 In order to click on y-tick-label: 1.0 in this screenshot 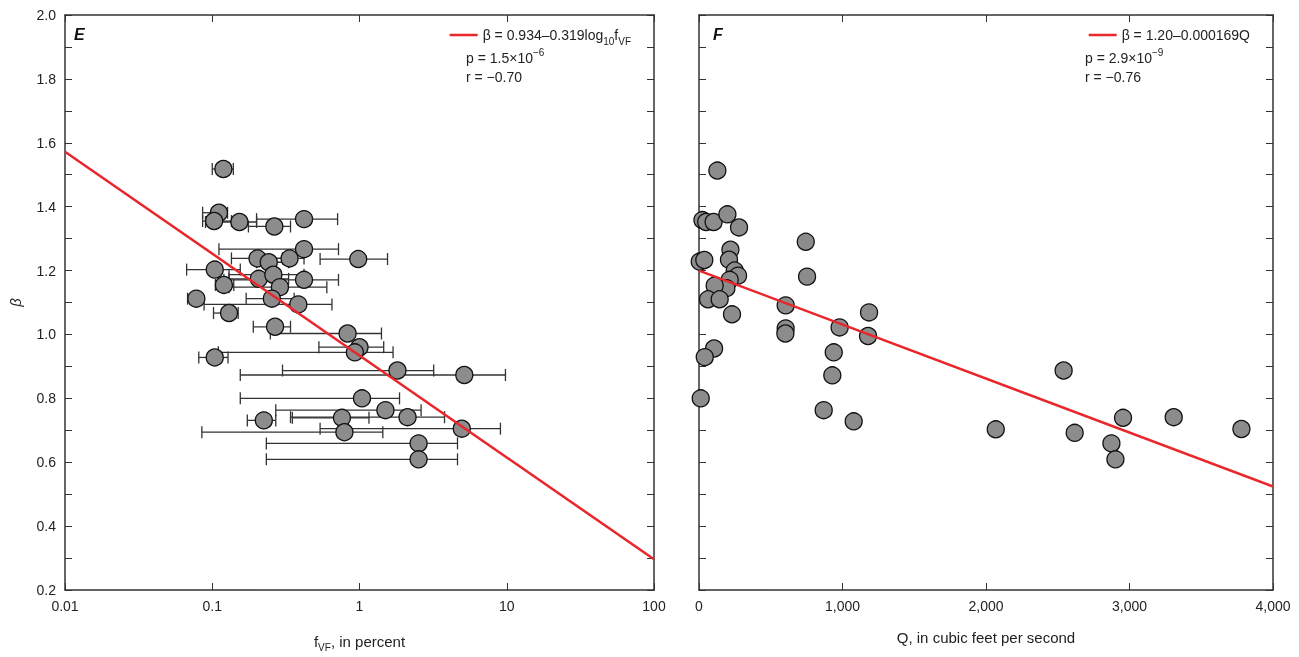, I will do `click(46, 334)`.